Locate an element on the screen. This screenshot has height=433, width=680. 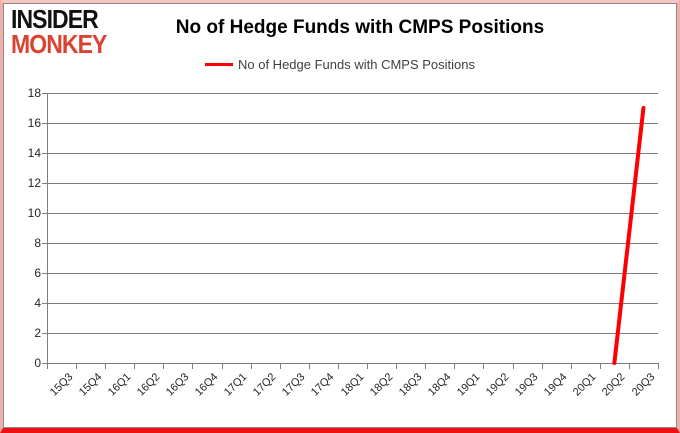
insider-monkey-logo: INSIDER MONKEY is located at coordinates (59, 32).